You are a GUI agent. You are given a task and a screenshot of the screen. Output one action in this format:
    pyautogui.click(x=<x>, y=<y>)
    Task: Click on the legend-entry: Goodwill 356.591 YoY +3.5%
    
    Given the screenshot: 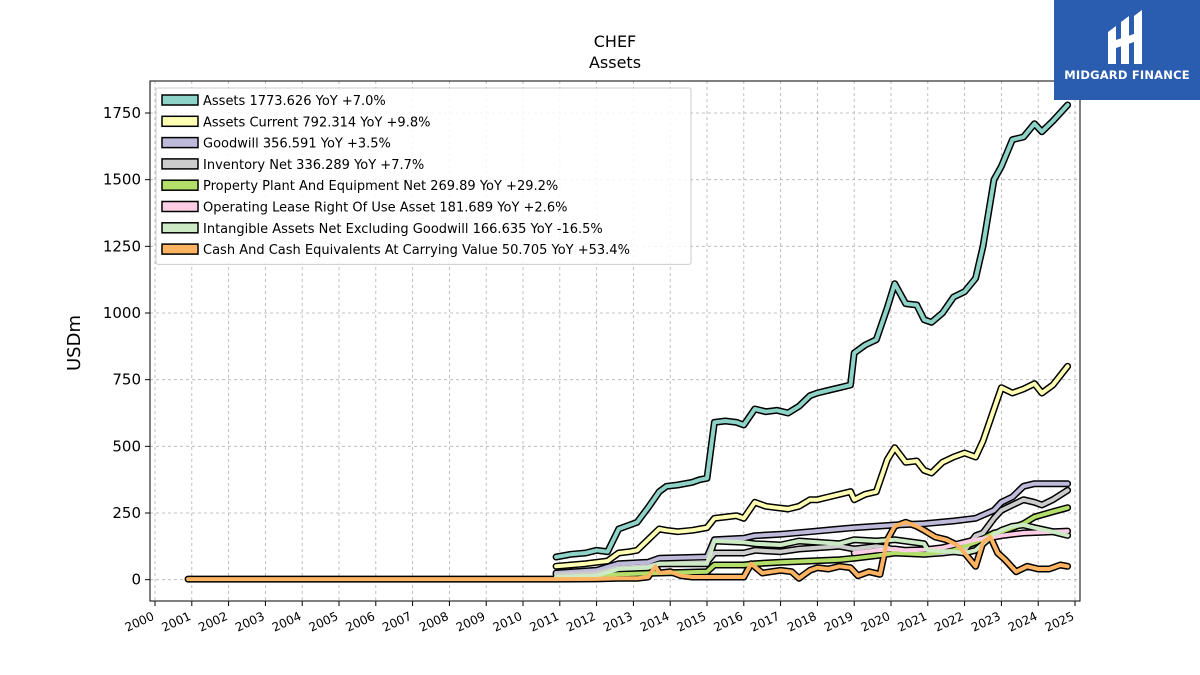 What is the action you would take?
    pyautogui.click(x=297, y=144)
    